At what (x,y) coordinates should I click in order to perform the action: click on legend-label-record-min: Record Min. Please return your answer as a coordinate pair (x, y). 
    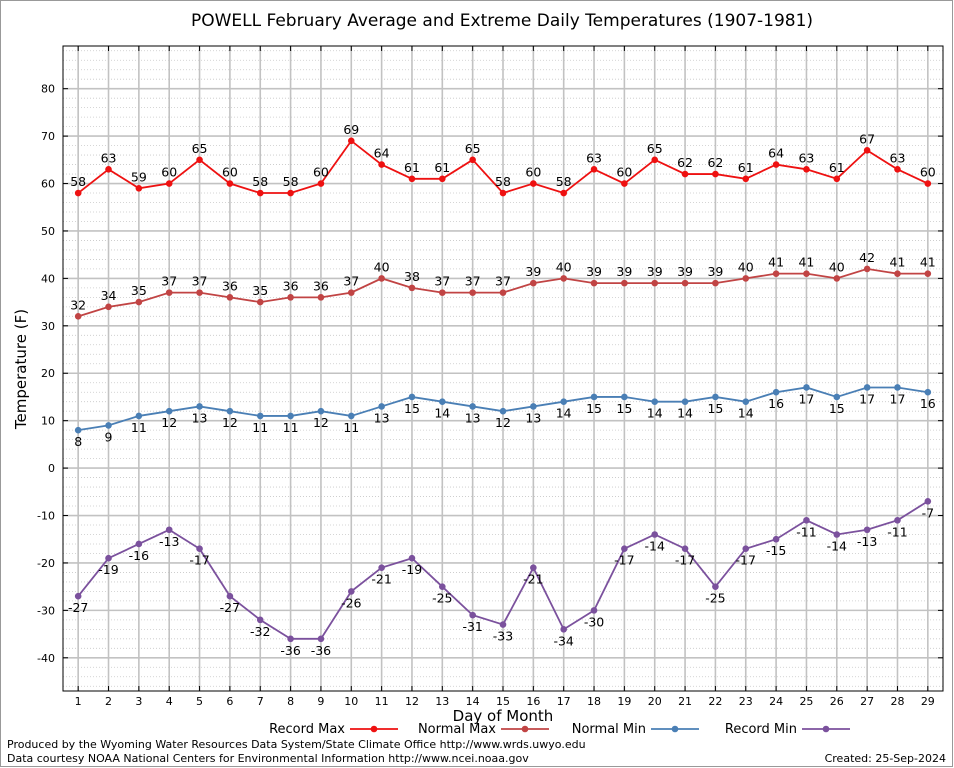
    Looking at the image, I should click on (761, 729).